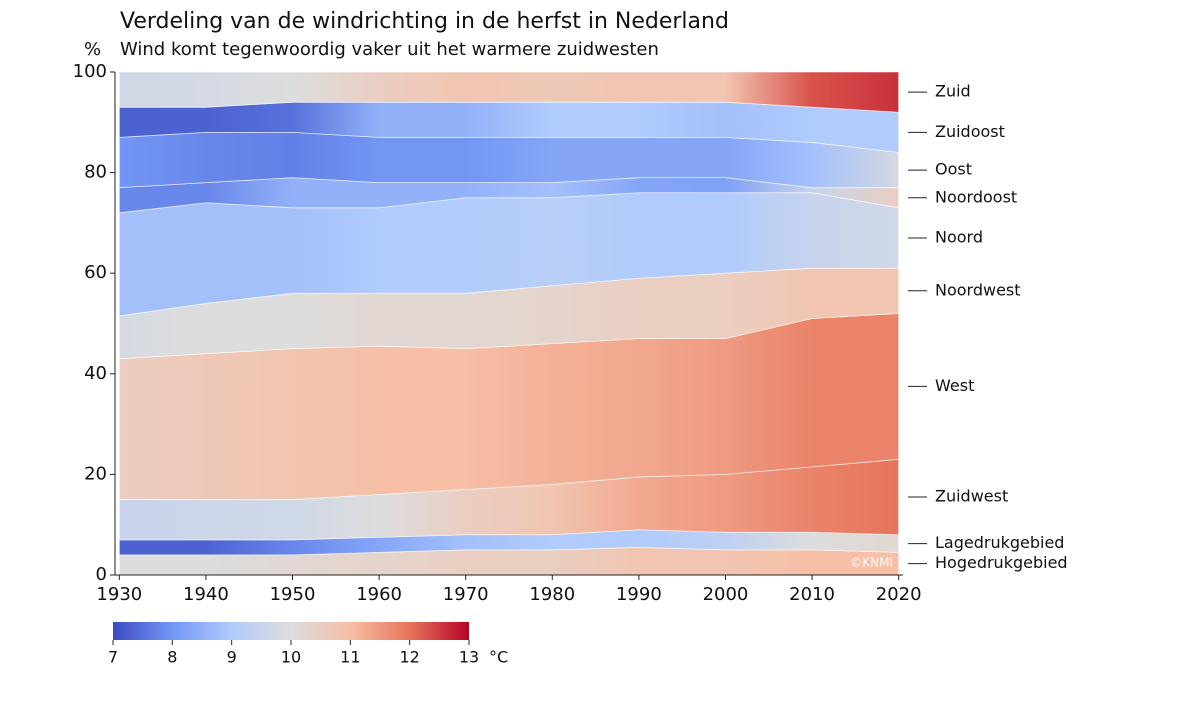  I want to click on x-tick-label: 1940, so click(206, 594).